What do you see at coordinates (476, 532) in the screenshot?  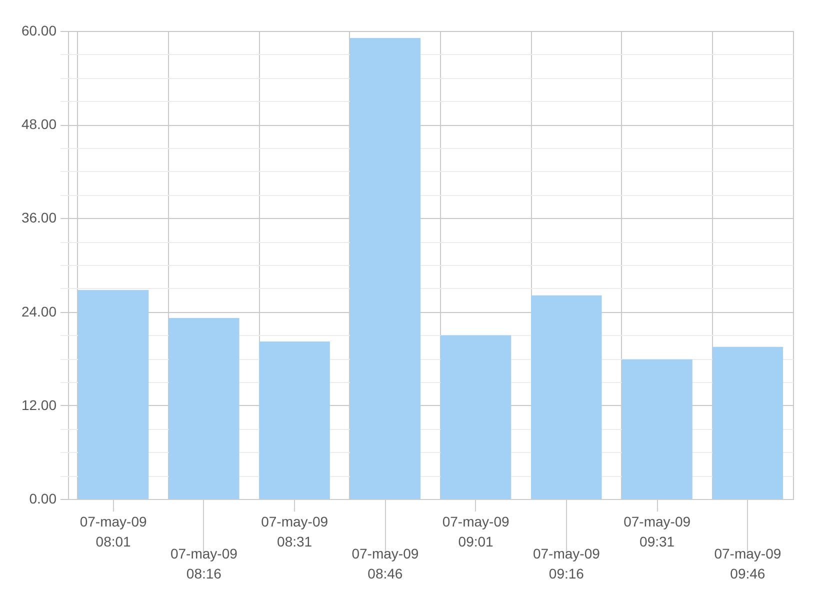 I see `x-tick-label: 07-may-09 09:01` at bounding box center [476, 532].